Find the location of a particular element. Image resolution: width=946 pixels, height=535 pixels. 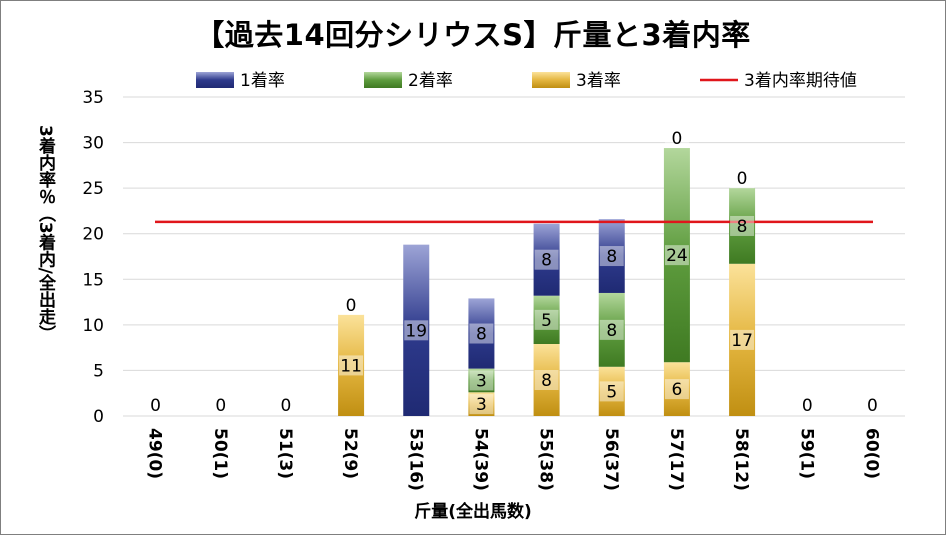

x-tick-label: 53(16) is located at coordinates (415, 459).